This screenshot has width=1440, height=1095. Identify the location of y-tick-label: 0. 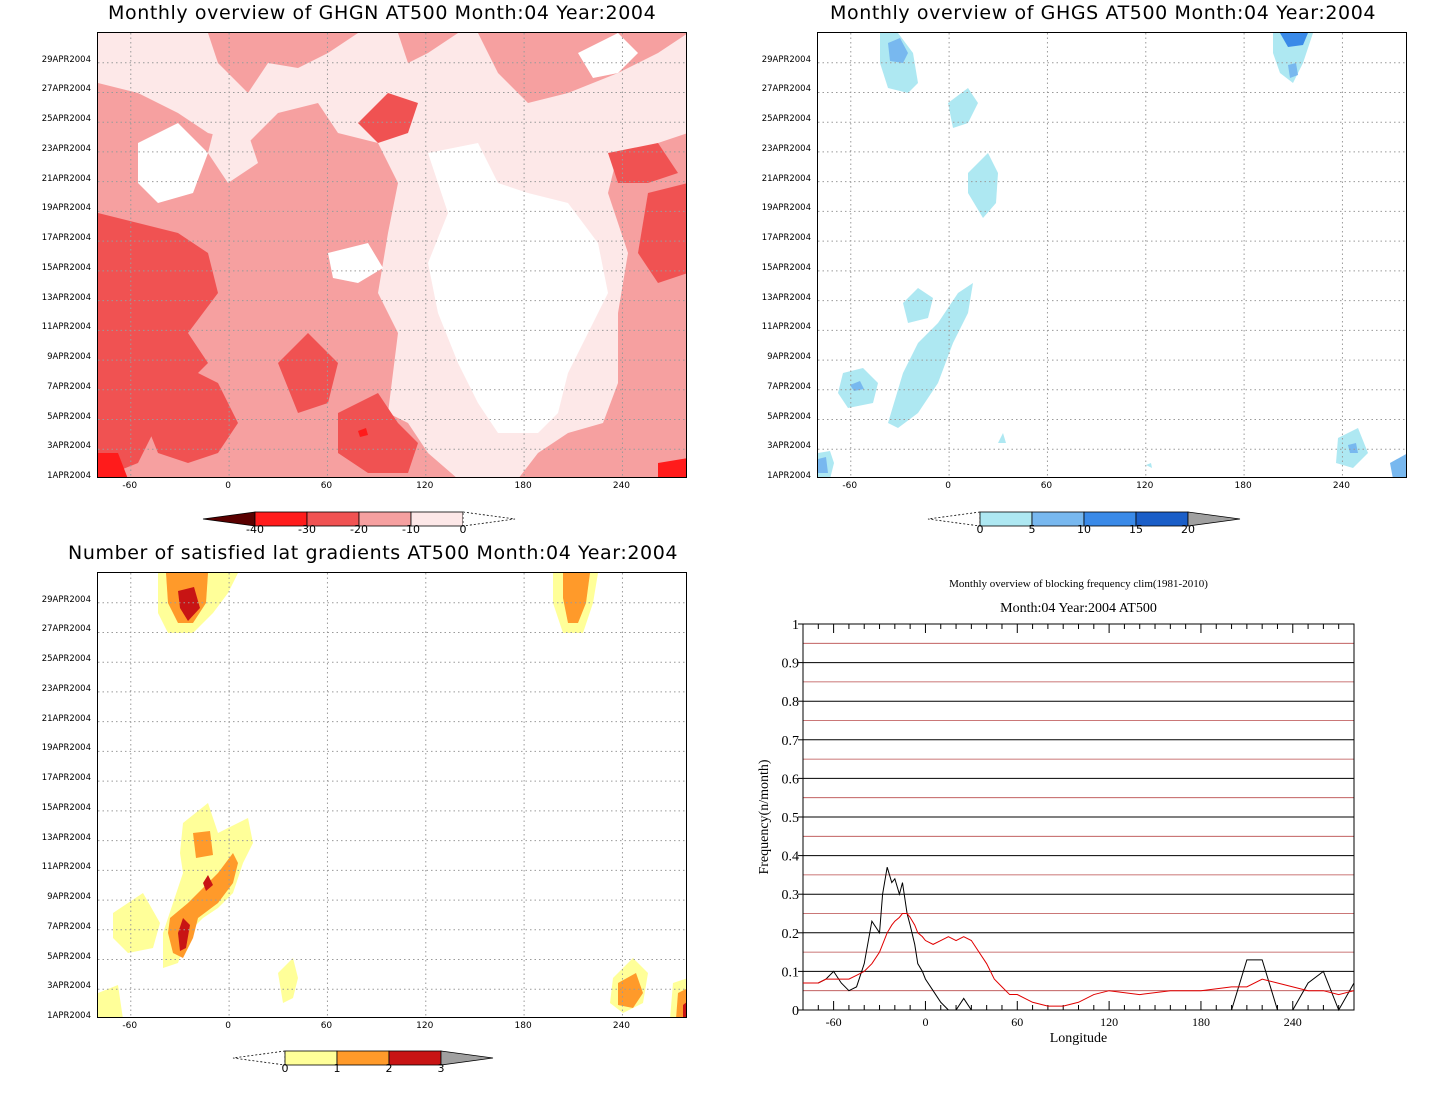
(795, 1011).